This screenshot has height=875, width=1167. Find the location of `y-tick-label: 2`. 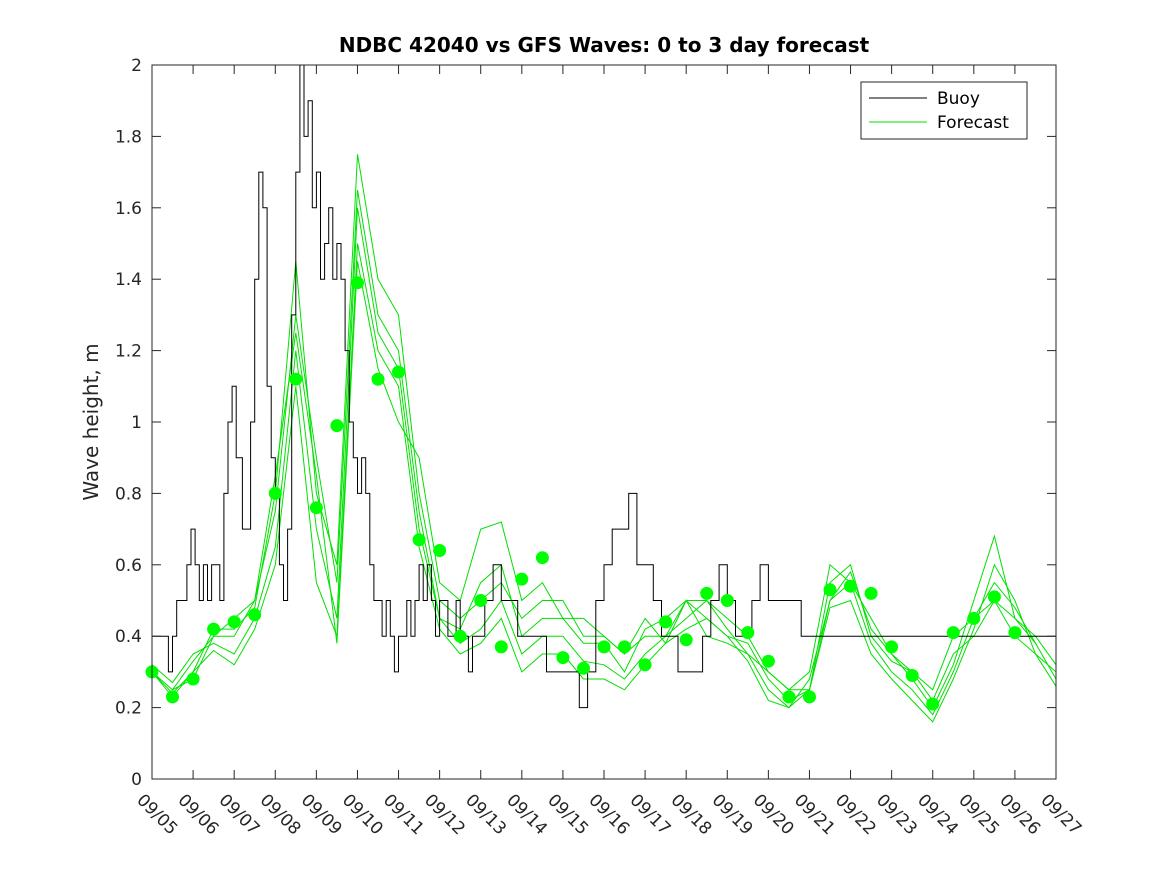

y-tick-label: 2 is located at coordinates (136, 66).